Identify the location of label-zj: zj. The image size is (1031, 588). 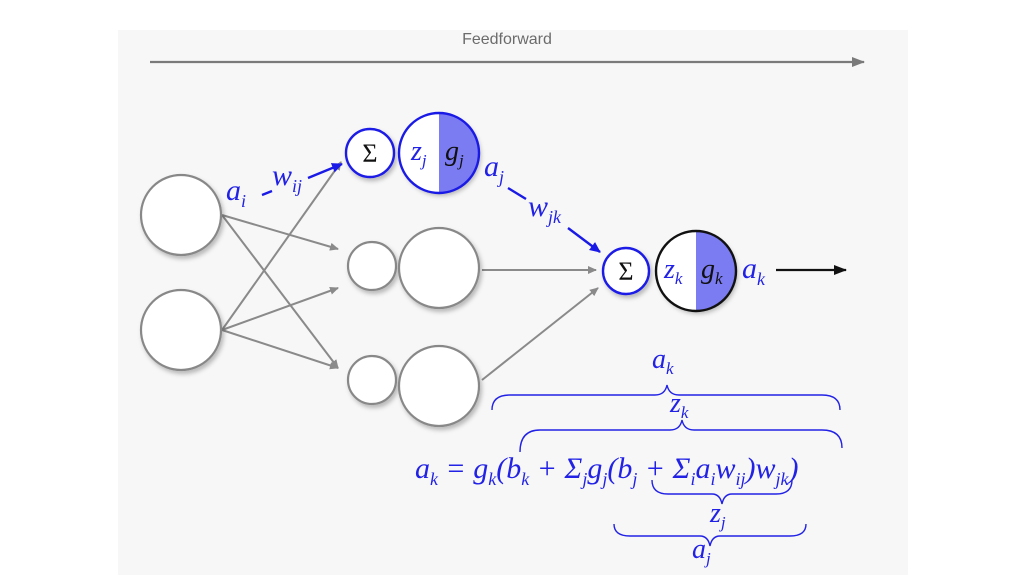
(418, 153).